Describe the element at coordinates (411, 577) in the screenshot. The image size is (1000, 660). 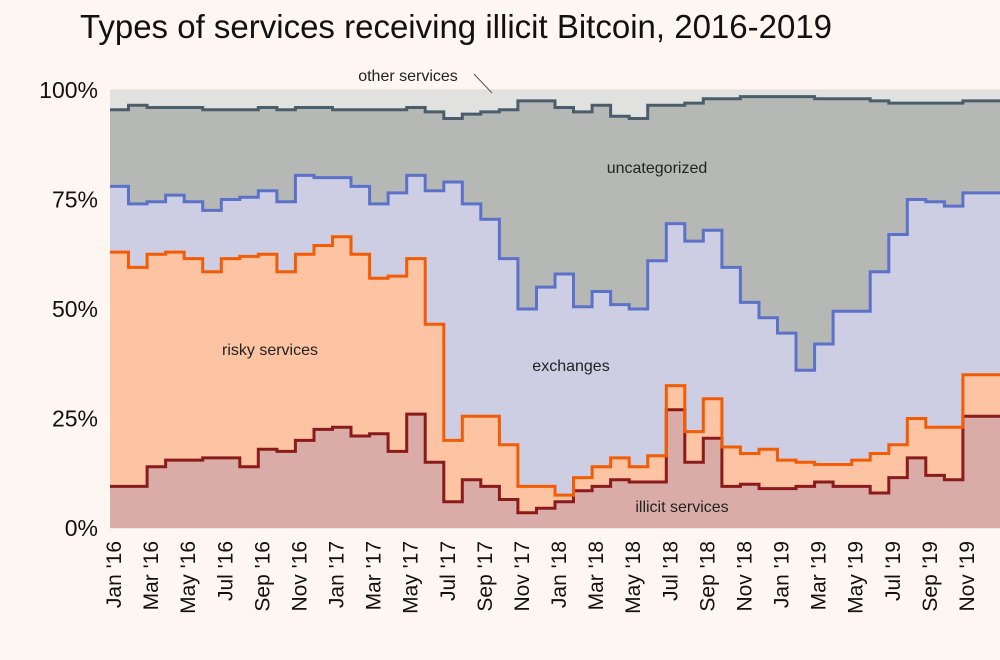
I see `x-tick-label: May '17` at that location.